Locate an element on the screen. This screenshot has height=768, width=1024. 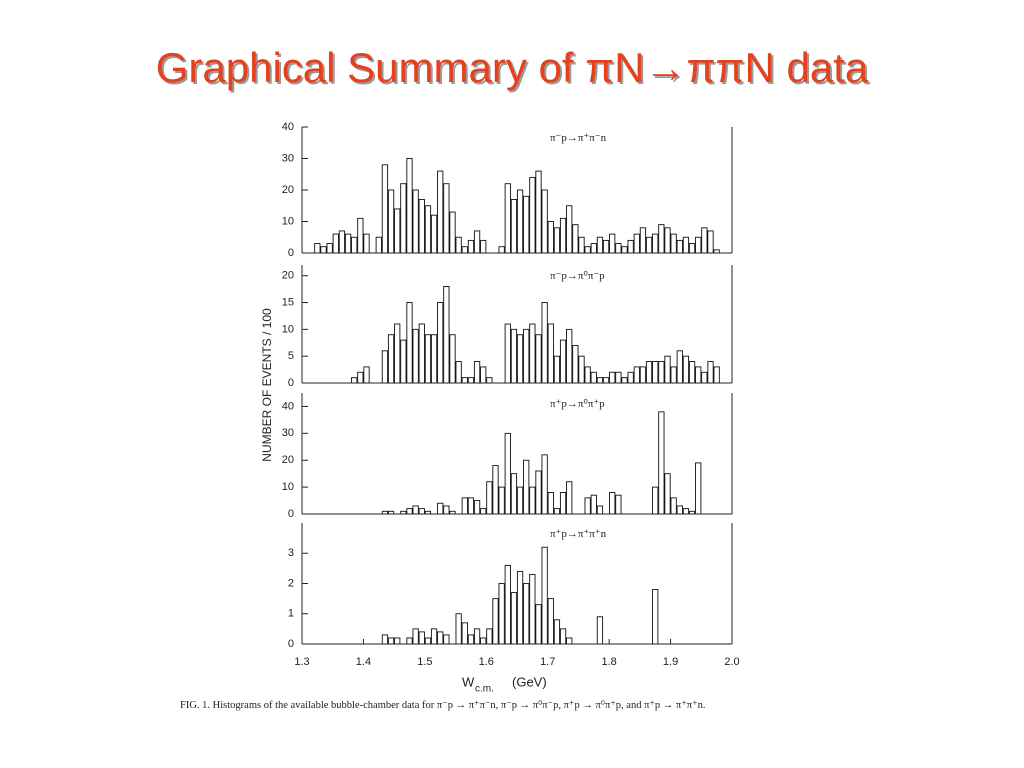
x-tick-label: 1.8 is located at coordinates (608, 662).